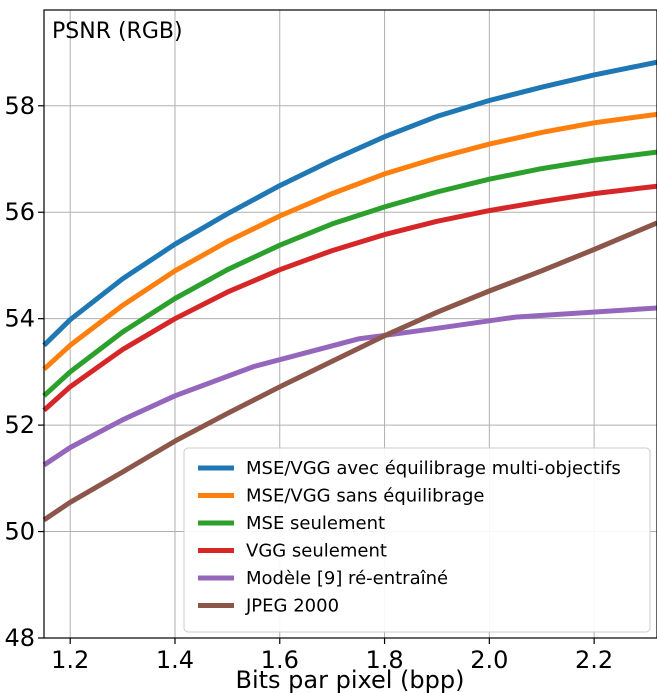 Image resolution: width=657 pixels, height=693 pixels. I want to click on legend-label: Modèle [9] ré-entraîné, so click(347, 578).